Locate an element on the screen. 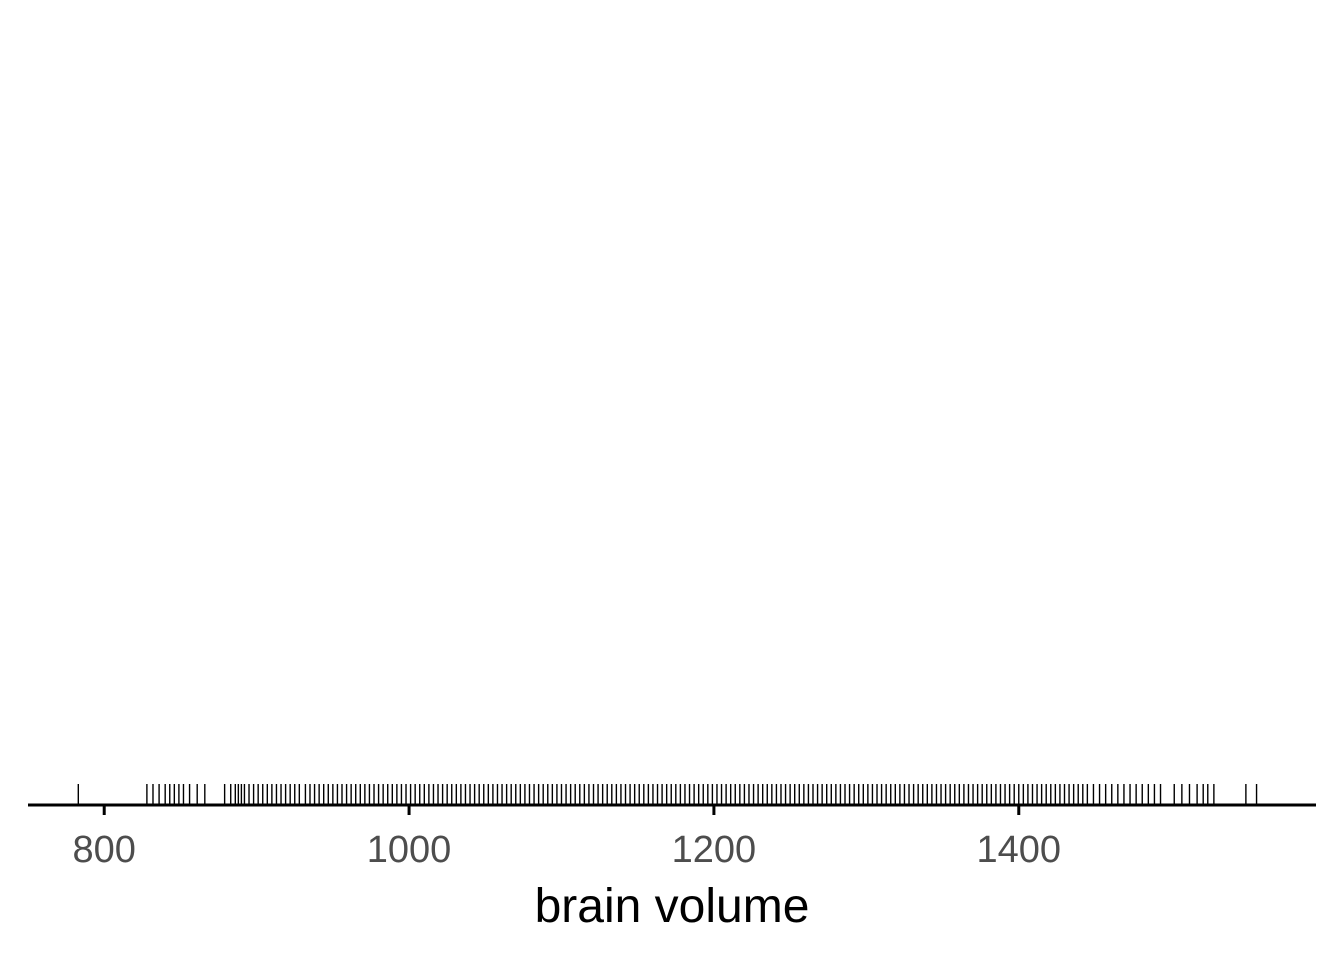  rug-marks is located at coordinates (667, 794).